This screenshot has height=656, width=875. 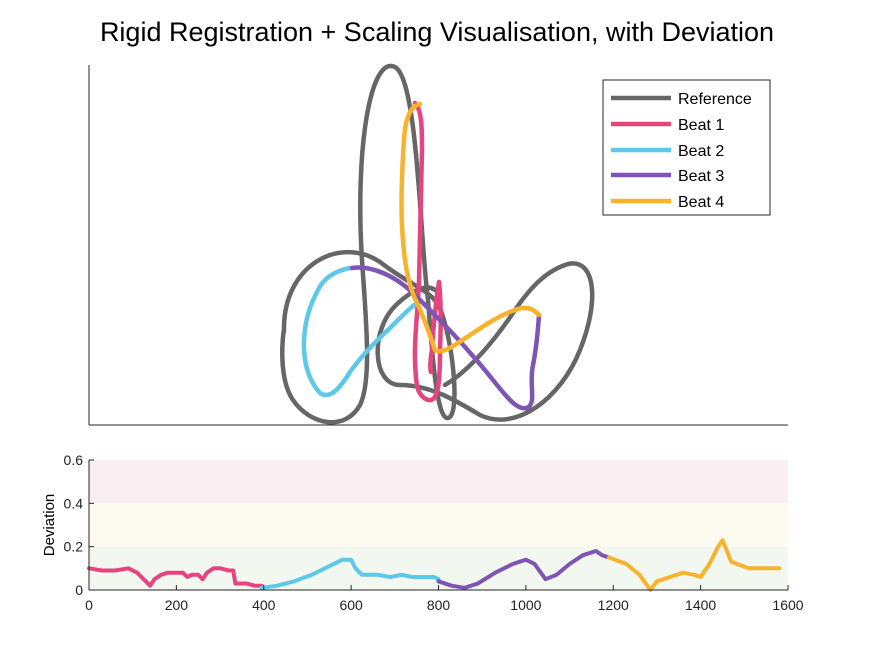 What do you see at coordinates (438, 482) in the screenshot?
I see `deviation-band-high` at bounding box center [438, 482].